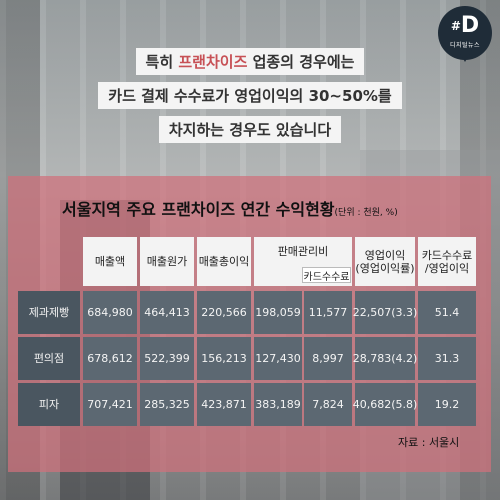  I want to click on header-fee-ratio: 카드수수료/영업이익, so click(447, 261).